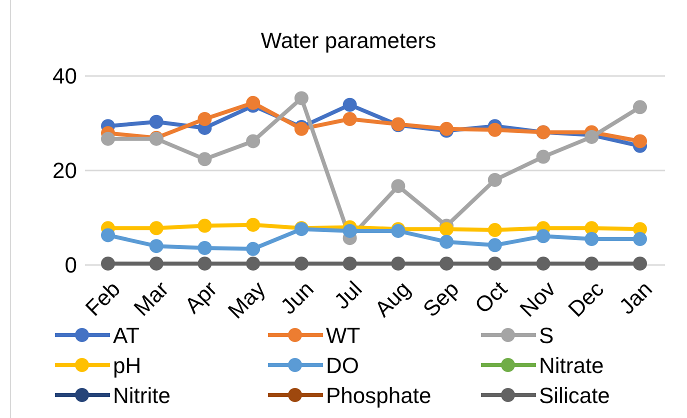  I want to click on x-tick-label: Jan, so click(635, 298).